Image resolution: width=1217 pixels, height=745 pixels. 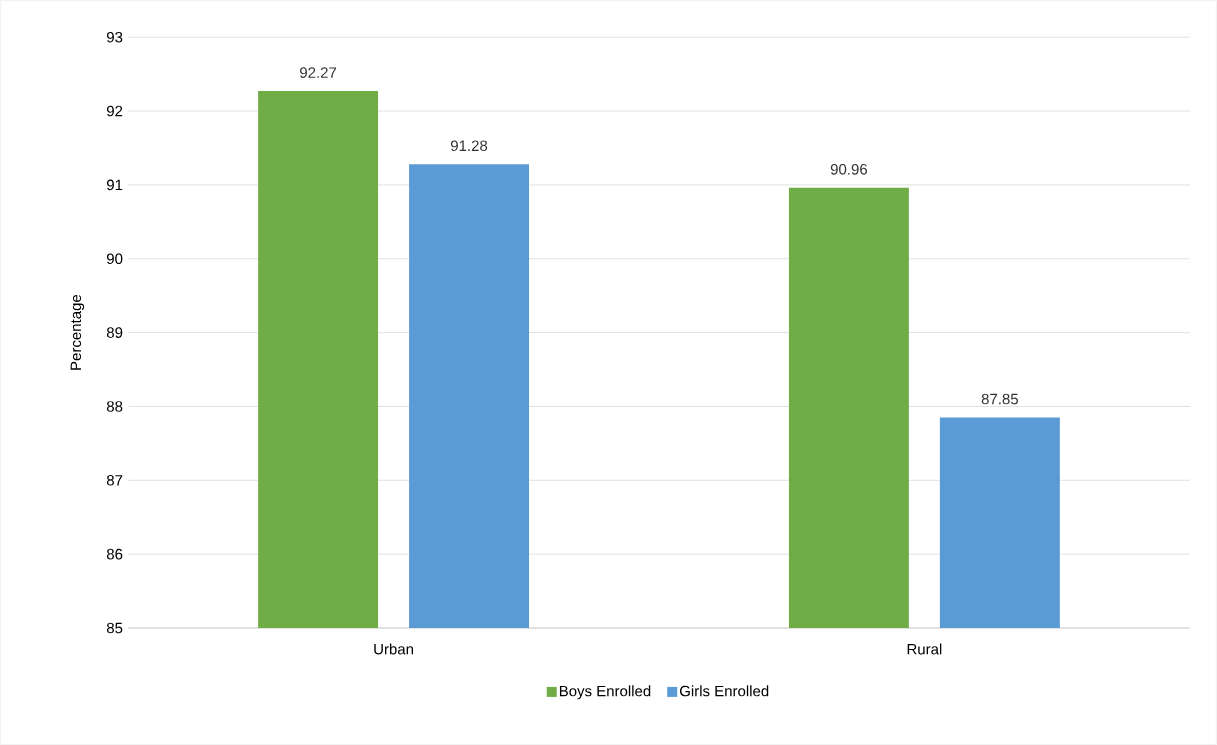 What do you see at coordinates (999, 399) in the screenshot?
I see `data-label: 87.85` at bounding box center [999, 399].